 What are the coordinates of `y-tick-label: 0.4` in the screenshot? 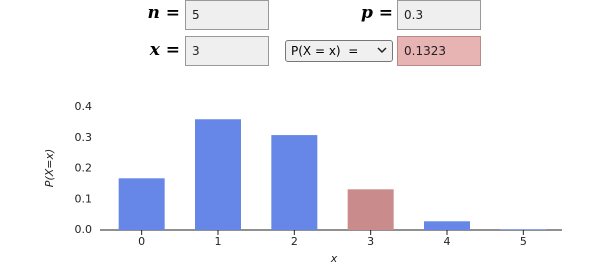 It's located at (84, 106).